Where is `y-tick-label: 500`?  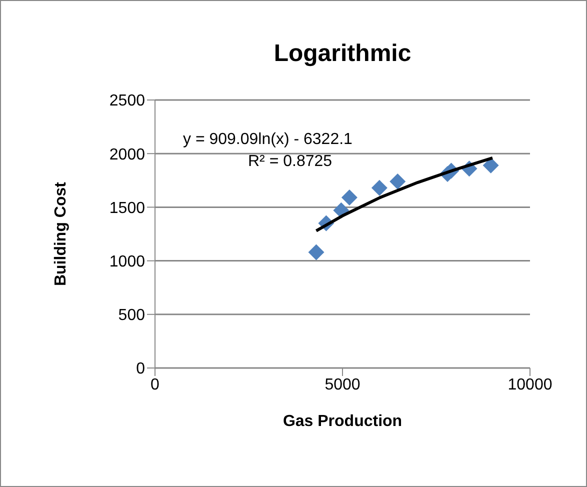 y-tick-label: 500 is located at coordinates (132, 315).